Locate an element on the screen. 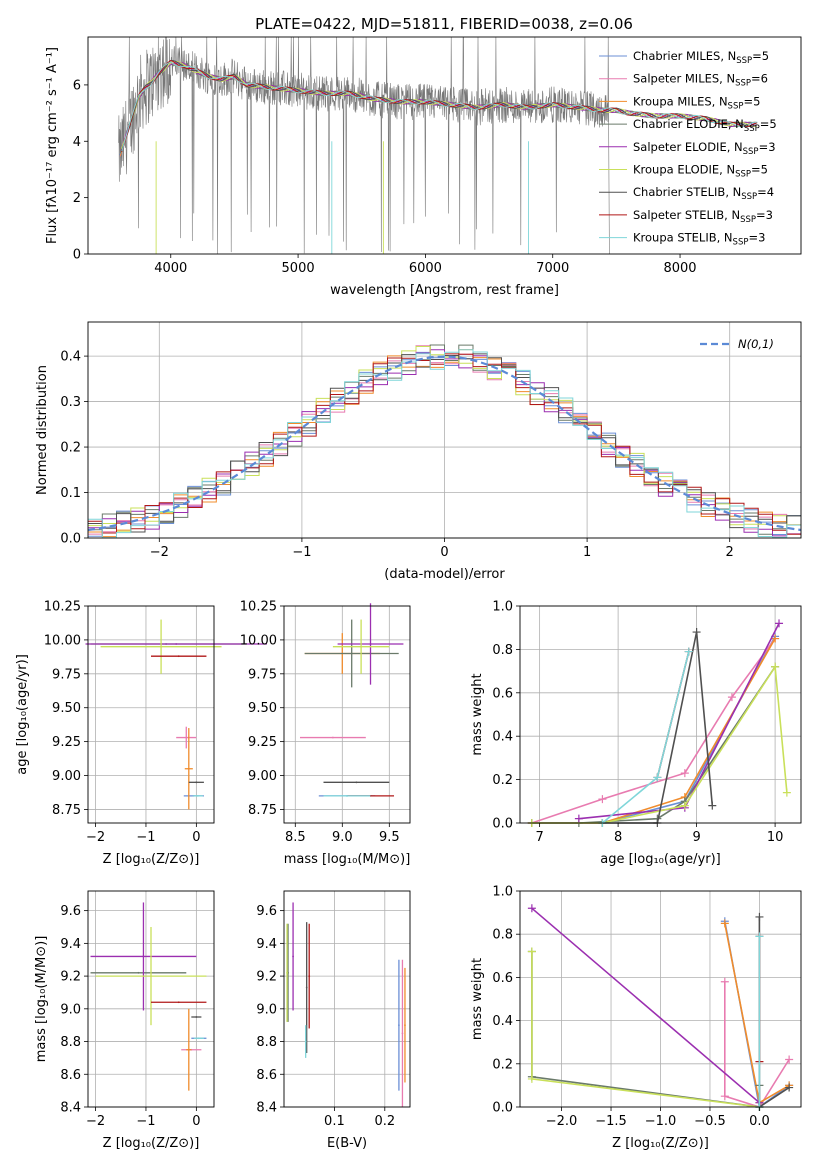 The width and height of the screenshot is (819, 1170). y-tick-label: 9.0 is located at coordinates (266, 1009).